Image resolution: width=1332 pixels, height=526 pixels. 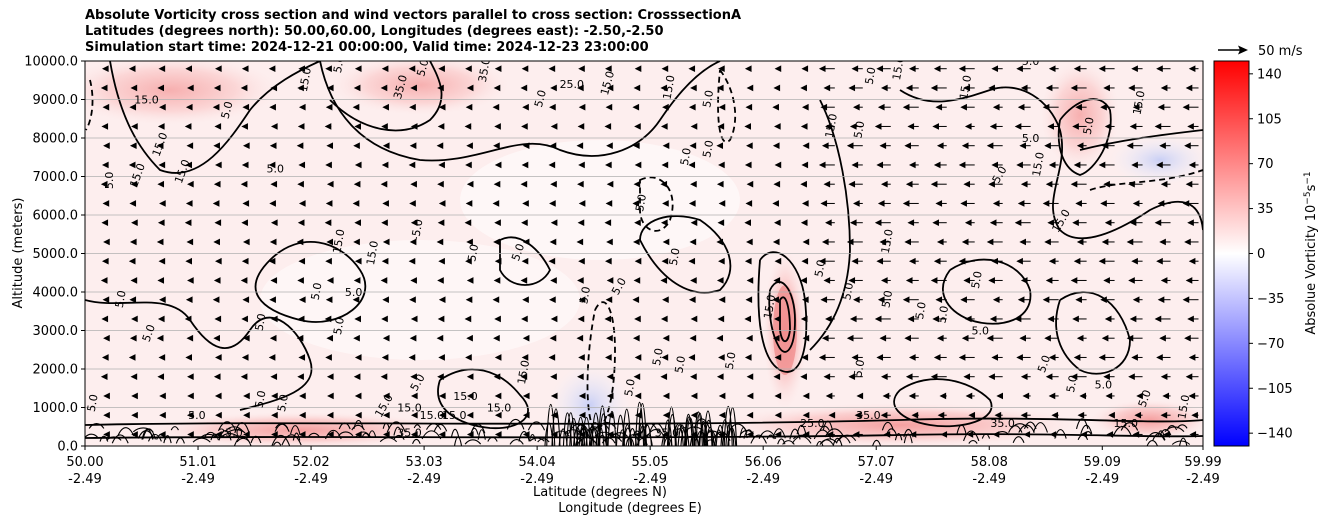 I want to click on field-blob-light, so click(x=420, y=300).